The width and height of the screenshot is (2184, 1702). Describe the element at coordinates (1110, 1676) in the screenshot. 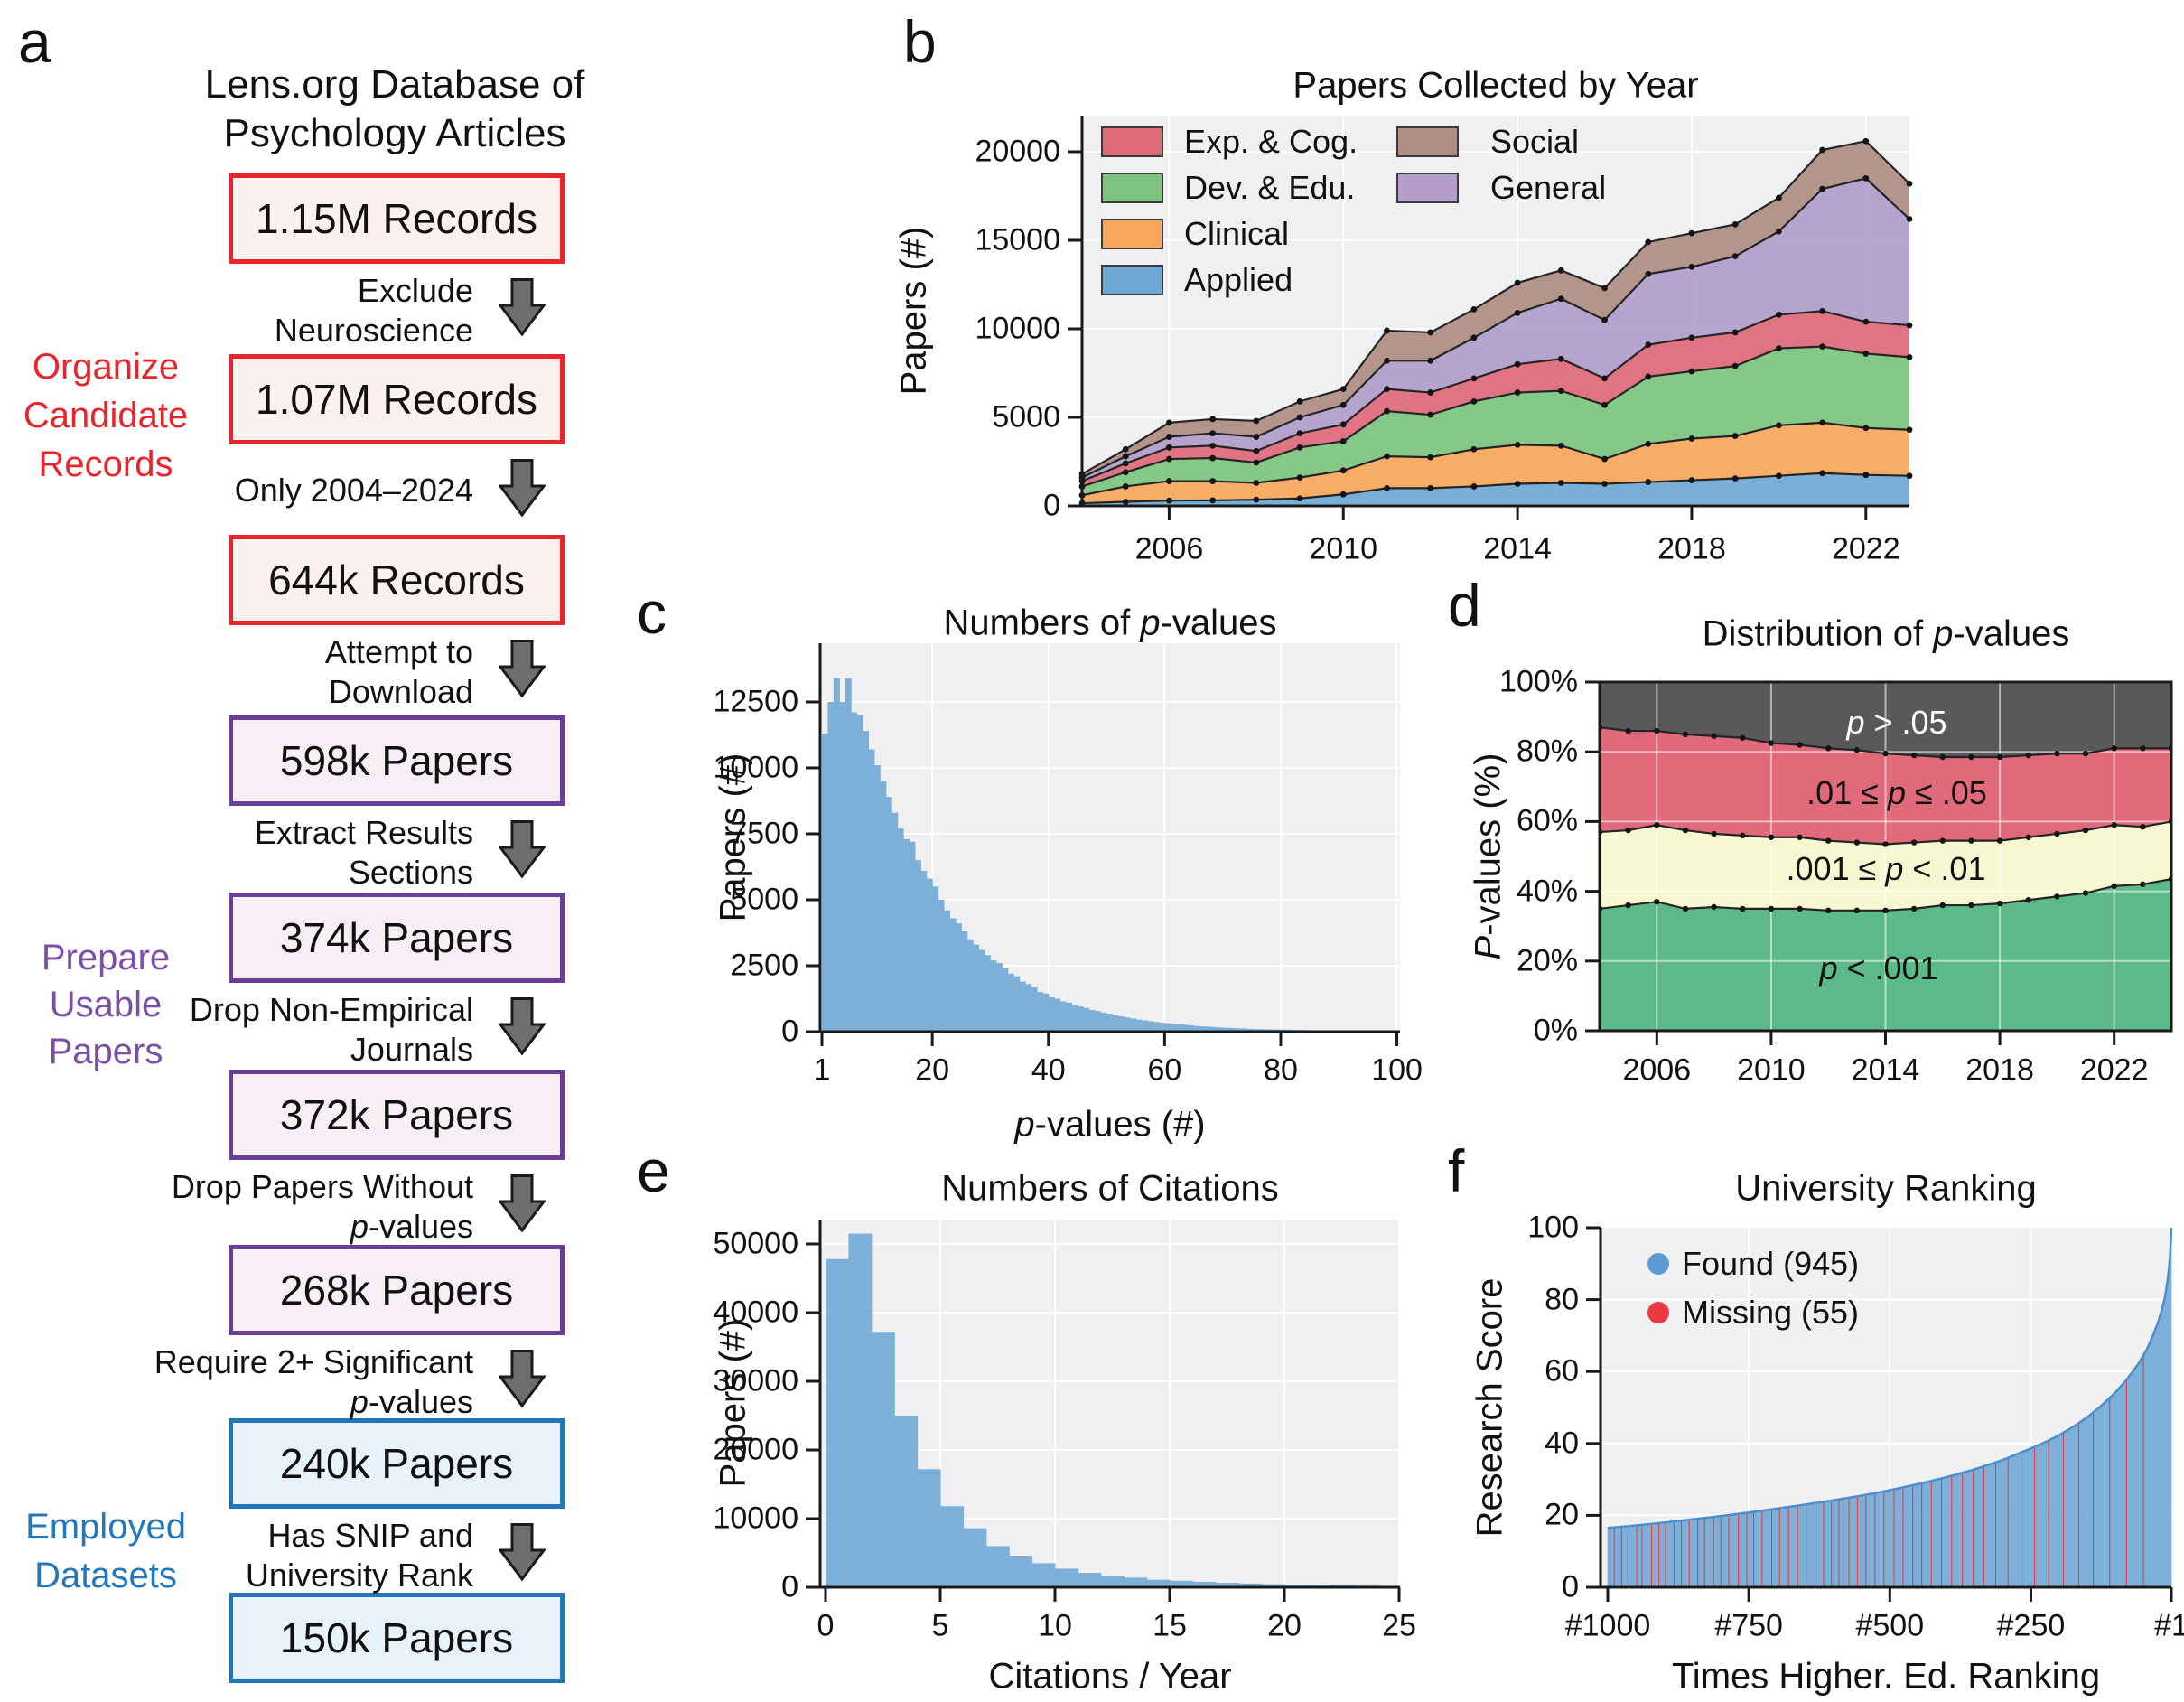

I see `e-x-axis-title: Citations / Year` at that location.